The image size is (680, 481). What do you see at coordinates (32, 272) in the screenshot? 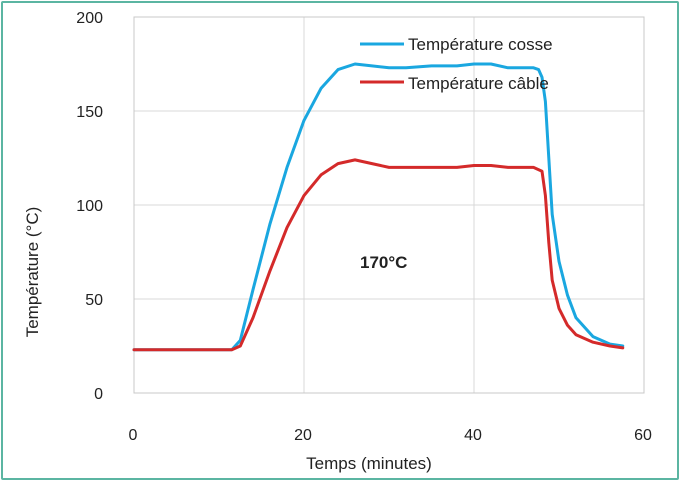
I see `y-axis-title: Température (°C)` at bounding box center [32, 272].